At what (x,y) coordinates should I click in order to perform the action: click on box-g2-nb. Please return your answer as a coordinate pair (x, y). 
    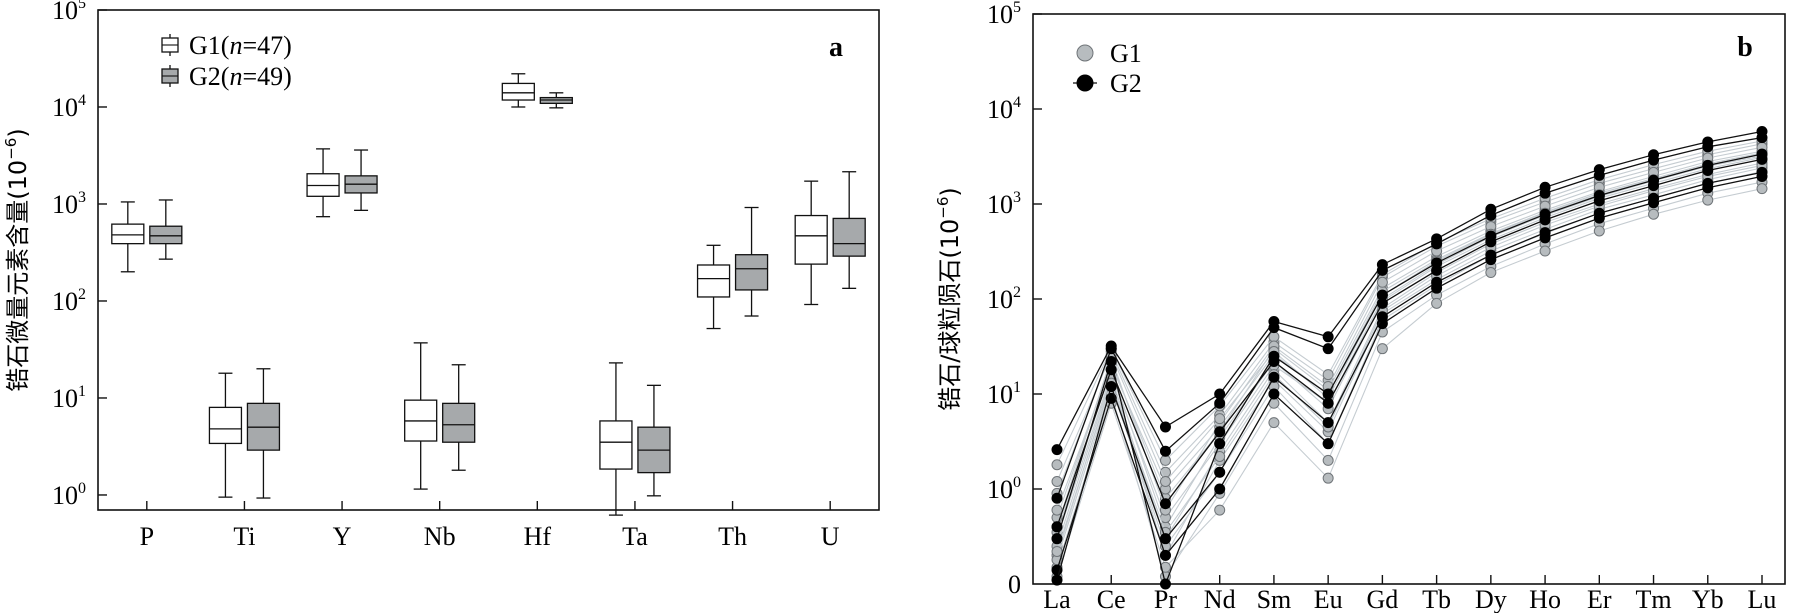
    Looking at the image, I should click on (459, 417).